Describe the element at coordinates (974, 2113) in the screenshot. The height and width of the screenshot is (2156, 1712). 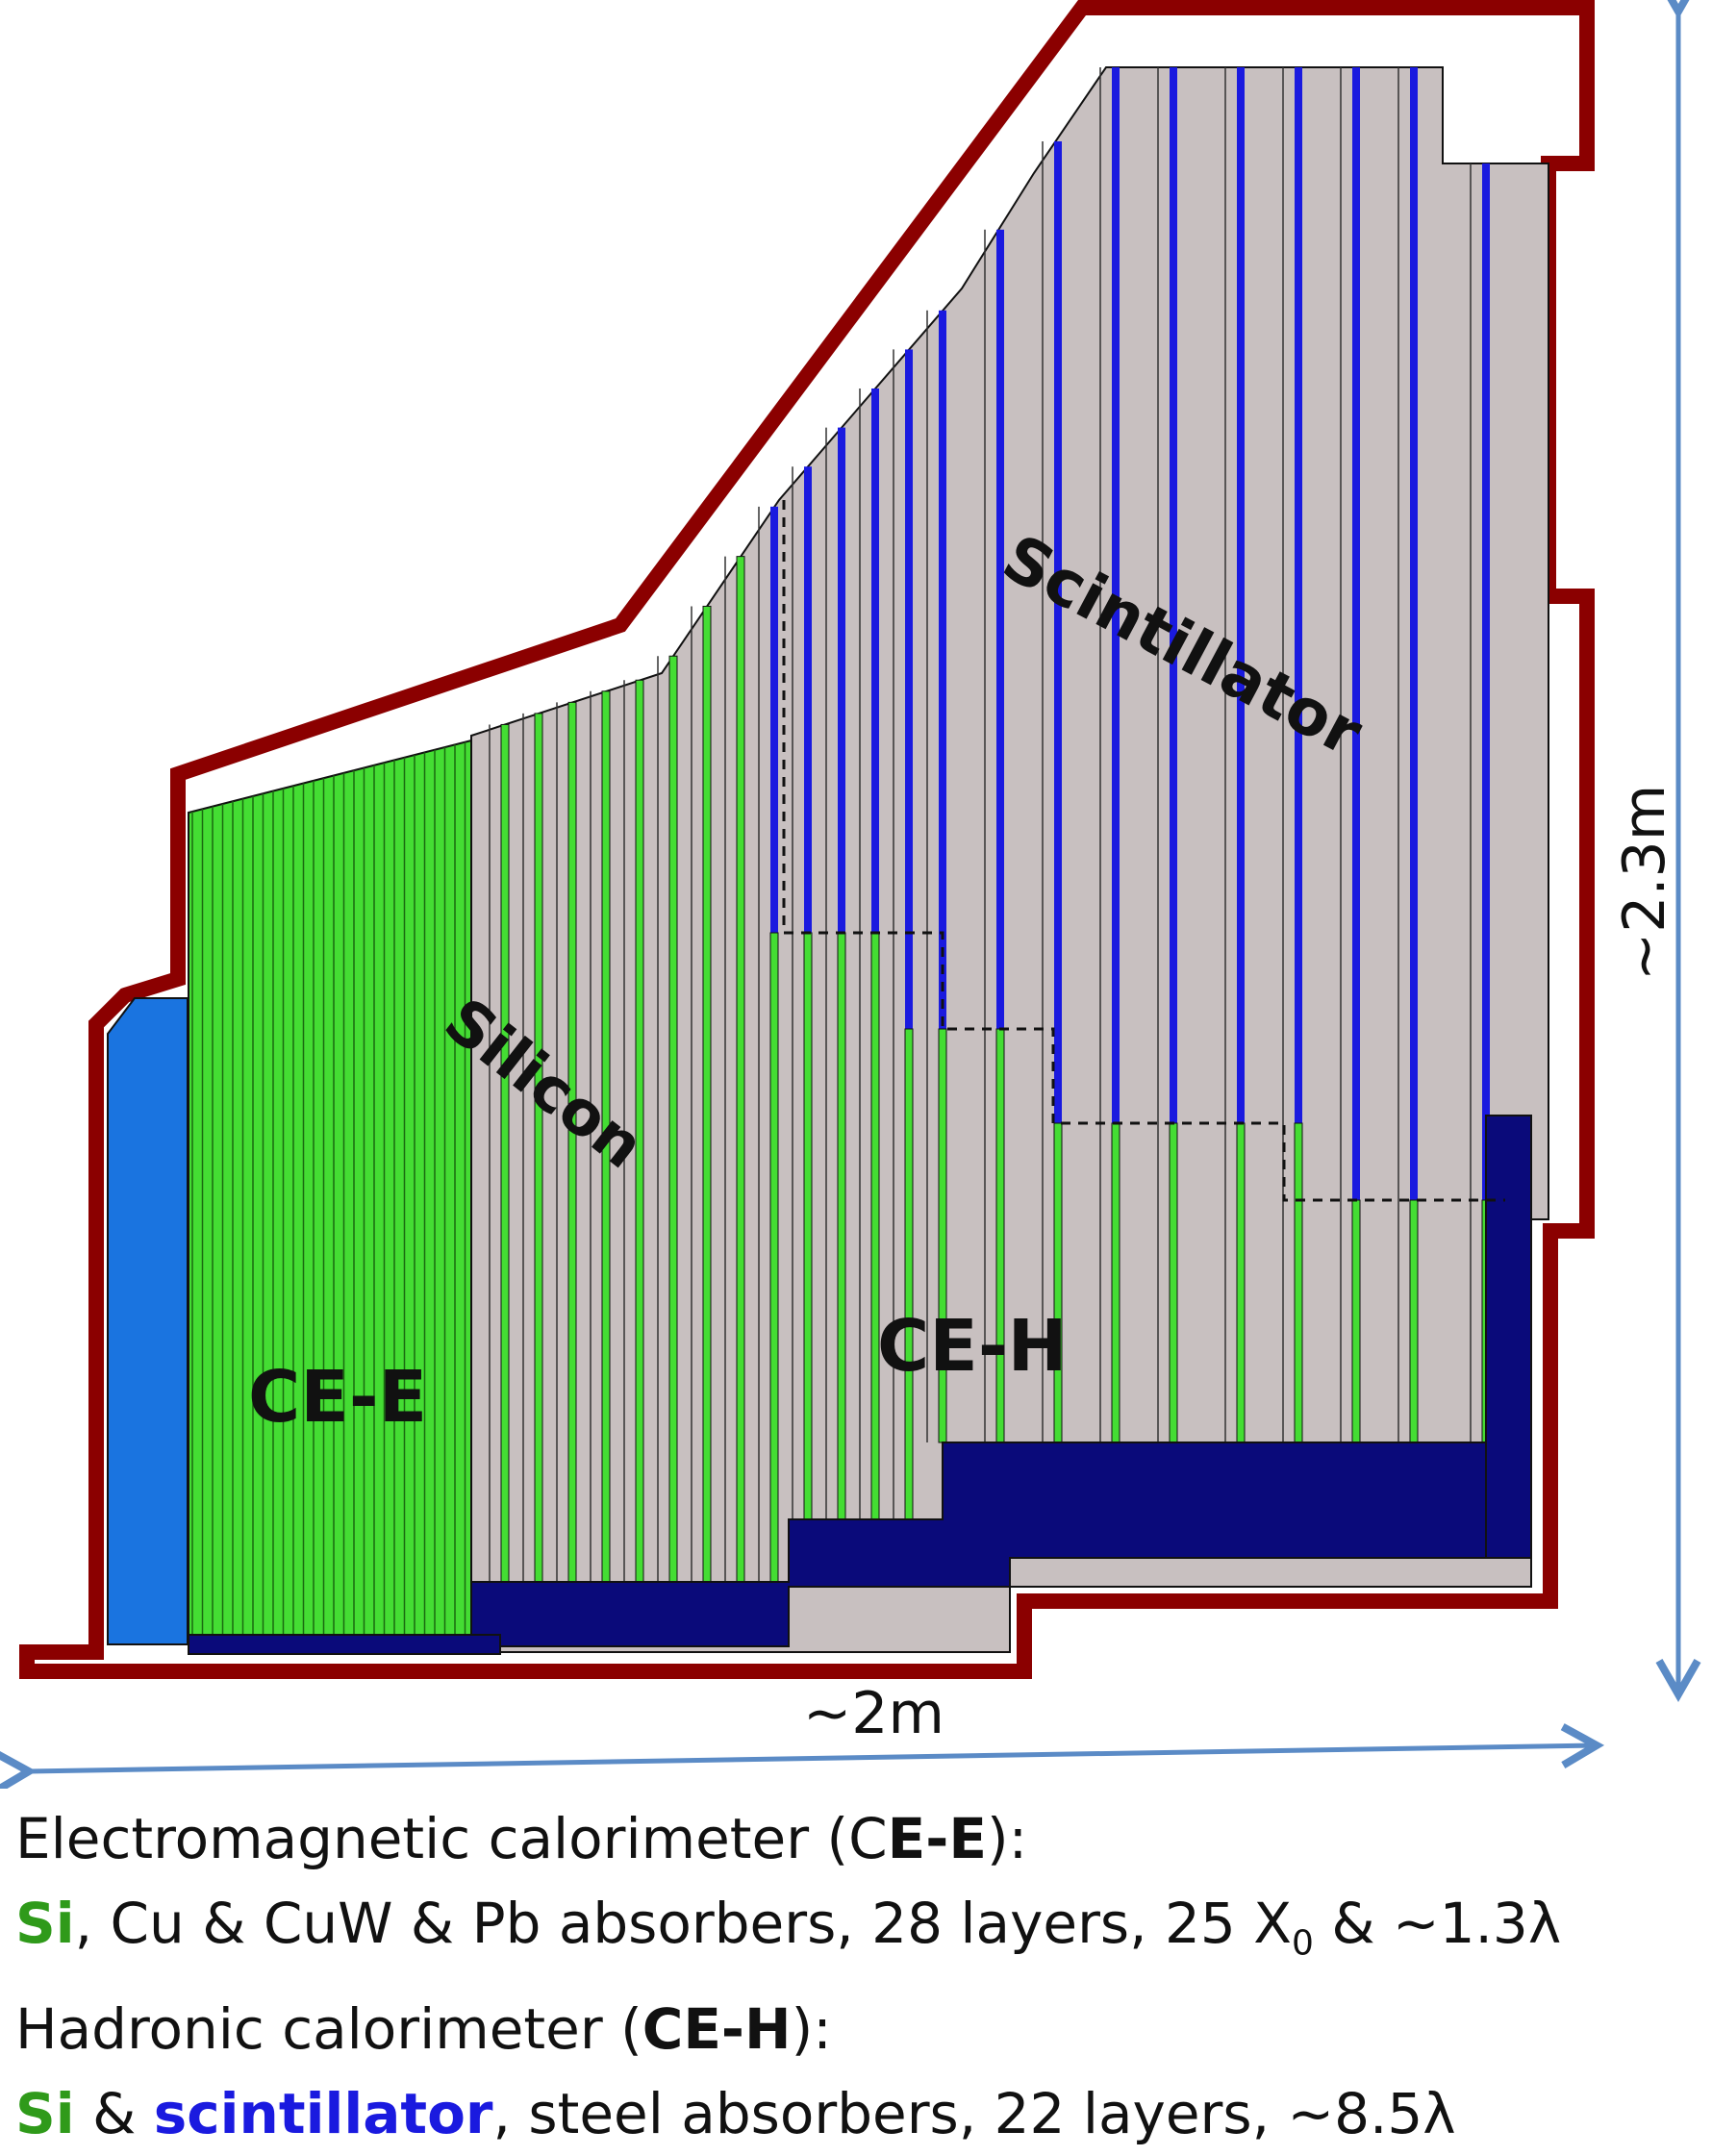
I see `caption-text: , steel absorbers, 22 layers, ~8.5λ` at that location.